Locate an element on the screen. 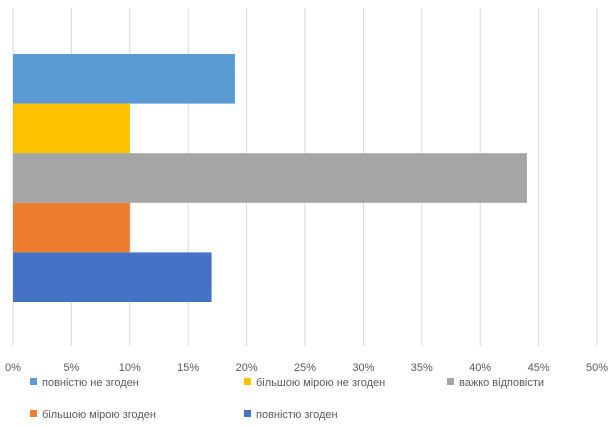 Image resolution: width=608 pixels, height=426 pixels. x-tick-label: 10% is located at coordinates (130, 368).